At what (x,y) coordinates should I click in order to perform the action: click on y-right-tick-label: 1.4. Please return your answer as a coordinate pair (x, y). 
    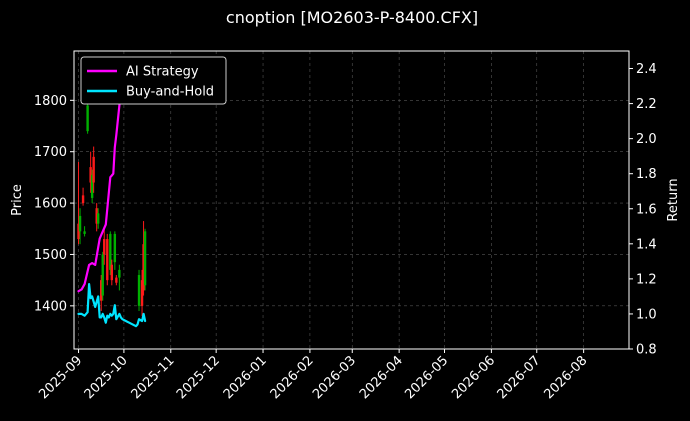
    Looking at the image, I should click on (646, 244).